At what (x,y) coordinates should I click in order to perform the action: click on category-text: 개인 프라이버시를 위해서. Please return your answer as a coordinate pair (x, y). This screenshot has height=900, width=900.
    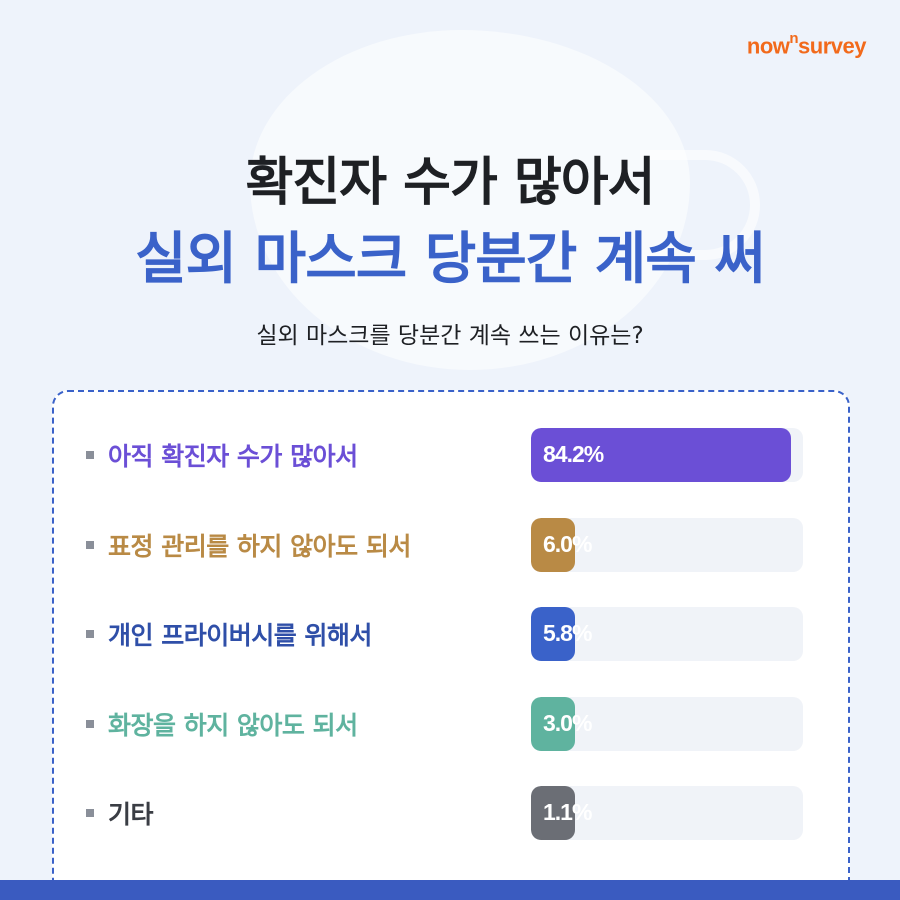
    Looking at the image, I should click on (240, 635).